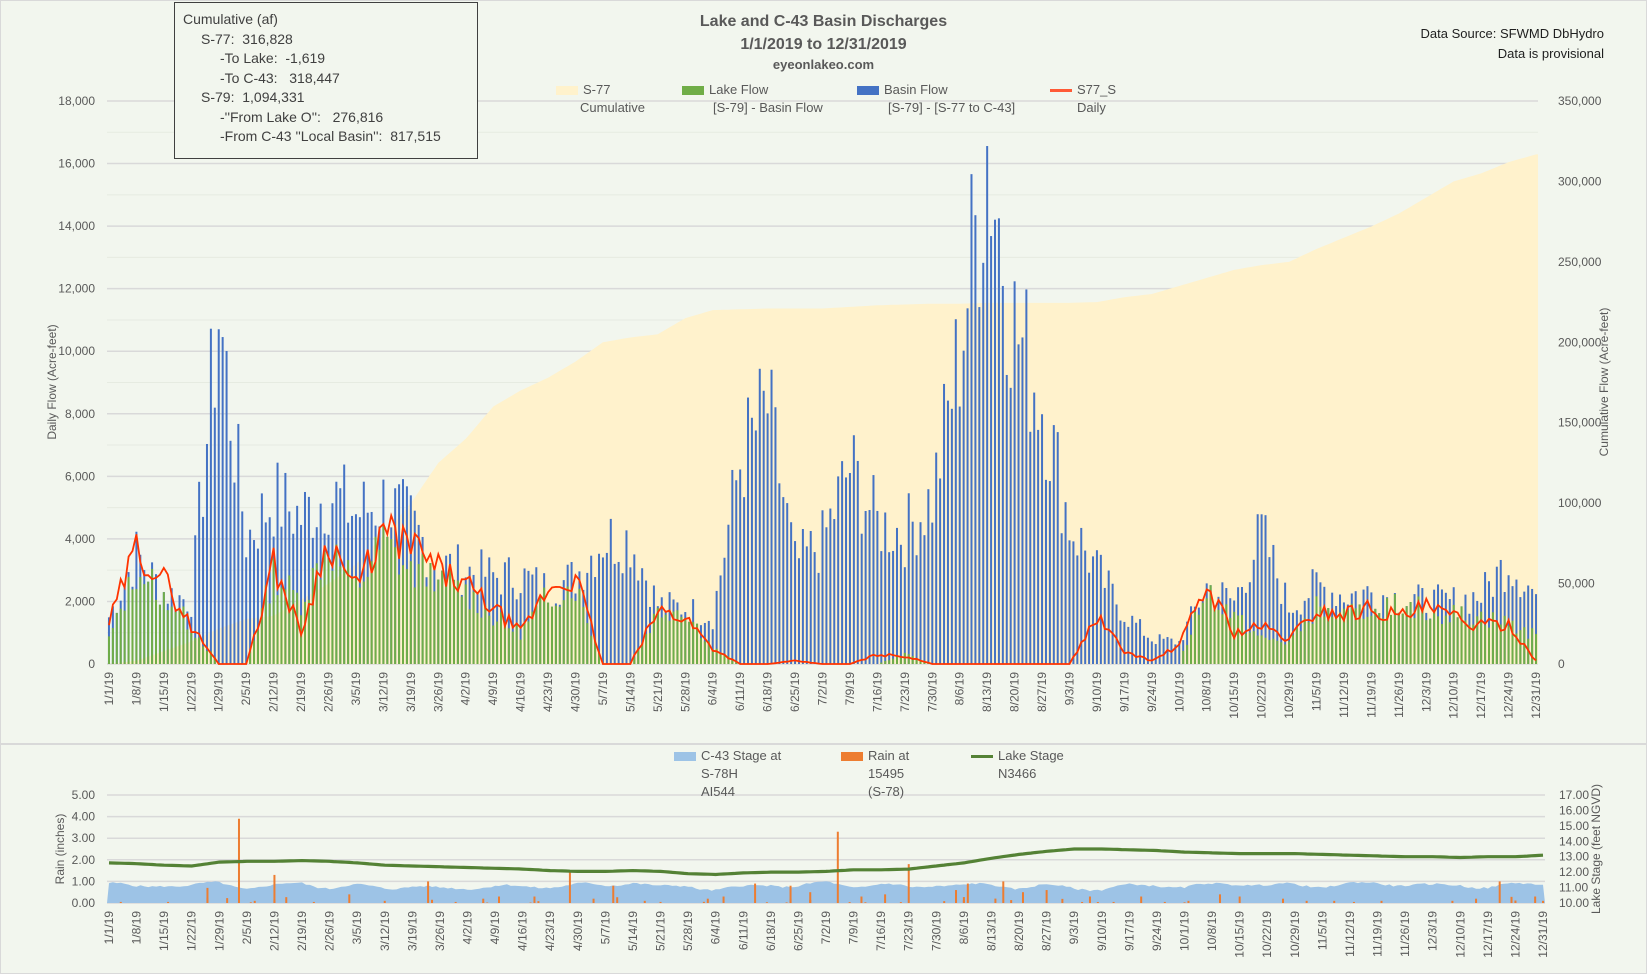 This screenshot has height=974, width=1647. Describe the element at coordinates (1017, 765) in the screenshot. I see `legend-item-lake-stage: Lake Stage N3466` at that location.